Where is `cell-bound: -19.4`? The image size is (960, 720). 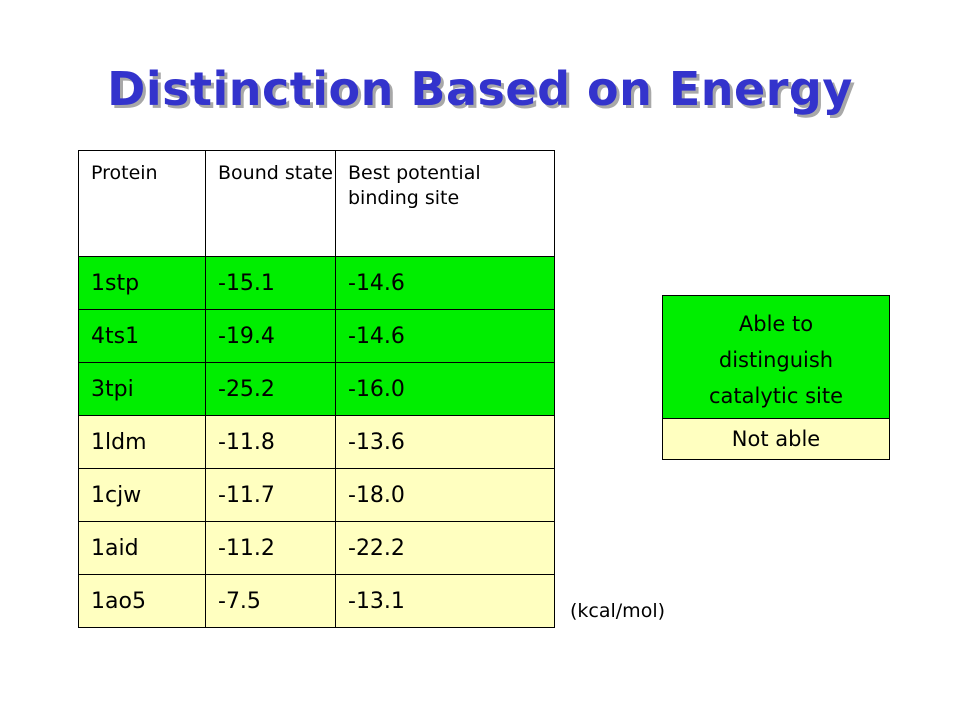 cell-bound: -19.4 is located at coordinates (270, 336).